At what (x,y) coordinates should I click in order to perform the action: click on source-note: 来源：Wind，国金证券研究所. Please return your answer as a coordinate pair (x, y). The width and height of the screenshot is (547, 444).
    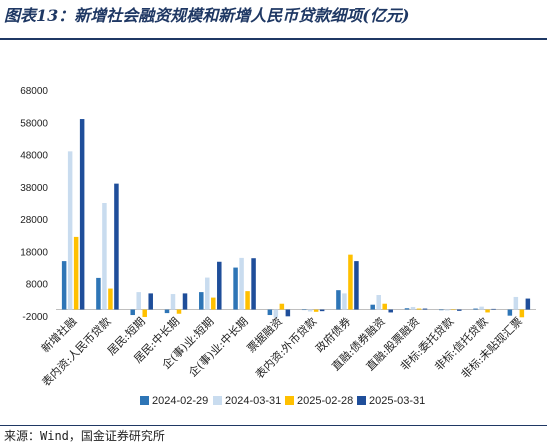
    Looking at the image, I should click on (84, 436).